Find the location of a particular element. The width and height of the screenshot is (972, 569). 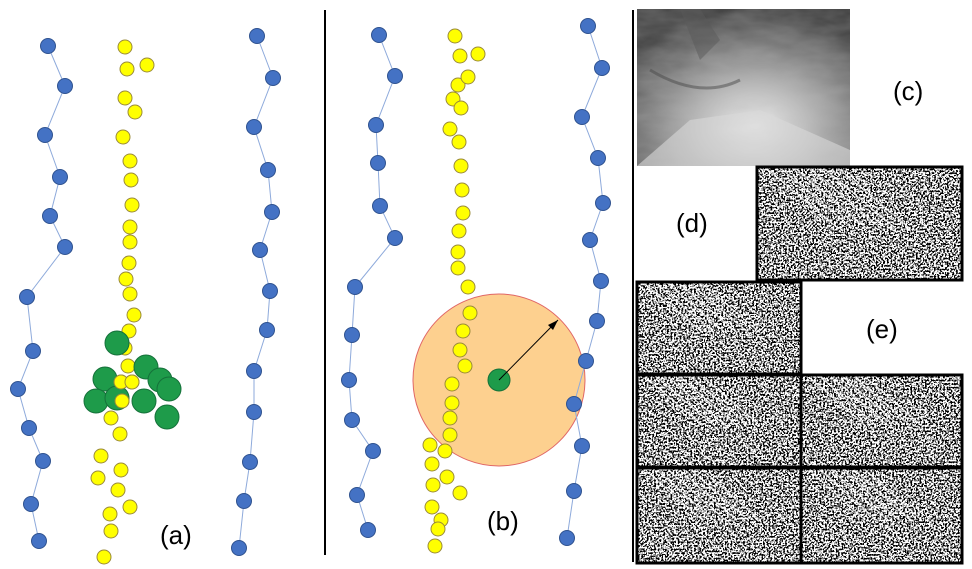

single-feature-map-image is located at coordinates (859, 223).